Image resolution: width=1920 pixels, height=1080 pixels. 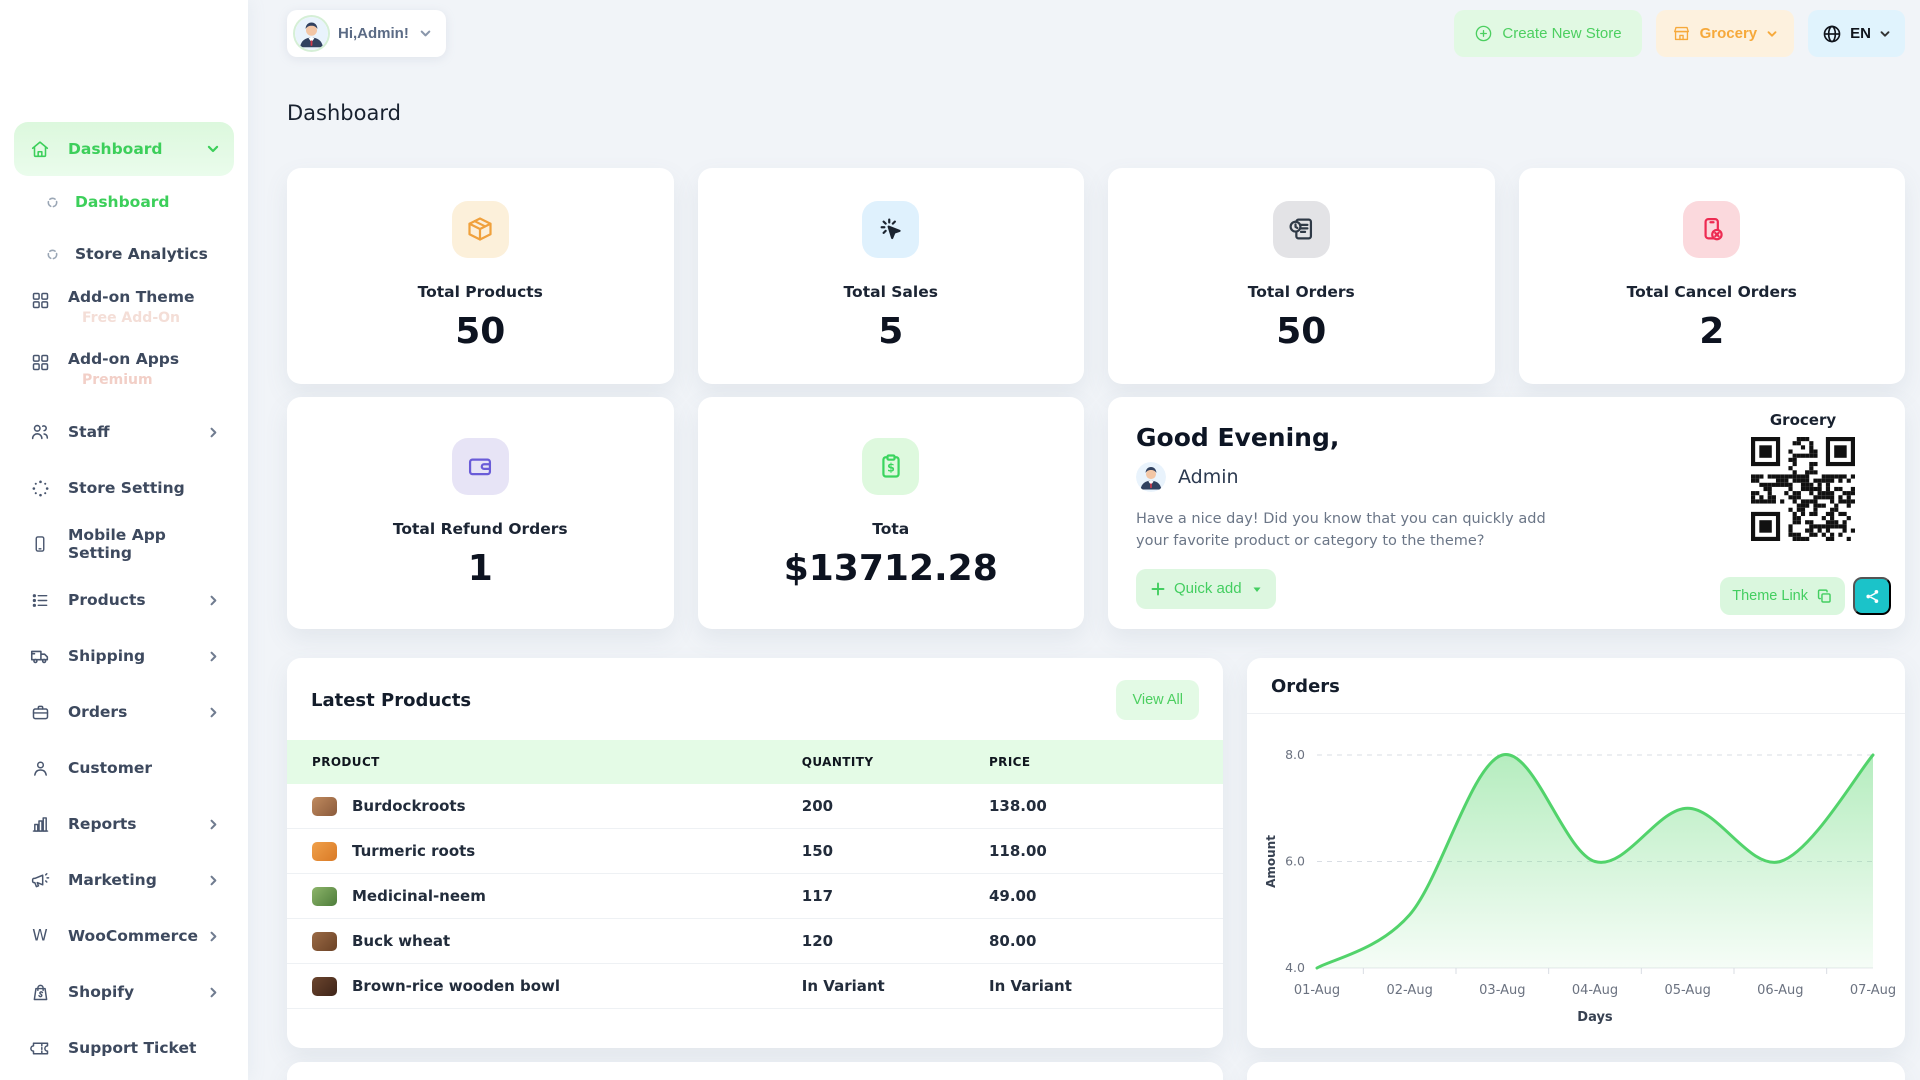 What do you see at coordinates (40, 432) in the screenshot?
I see `users-icon` at bounding box center [40, 432].